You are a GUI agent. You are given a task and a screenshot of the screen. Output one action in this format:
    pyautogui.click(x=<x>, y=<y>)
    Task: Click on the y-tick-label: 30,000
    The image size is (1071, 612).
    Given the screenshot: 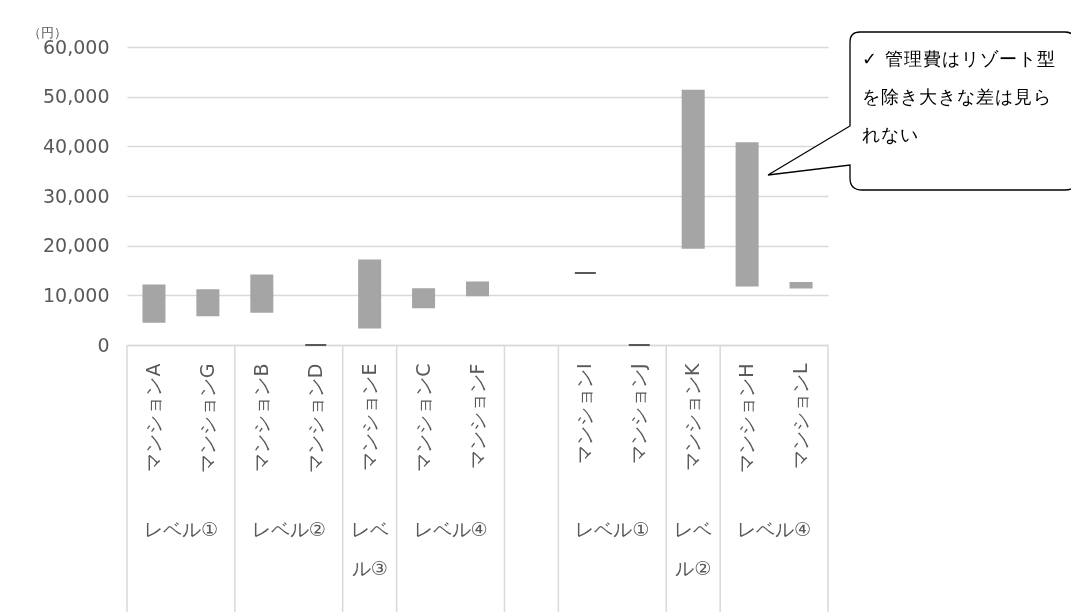 What is the action you would take?
    pyautogui.click(x=76, y=195)
    